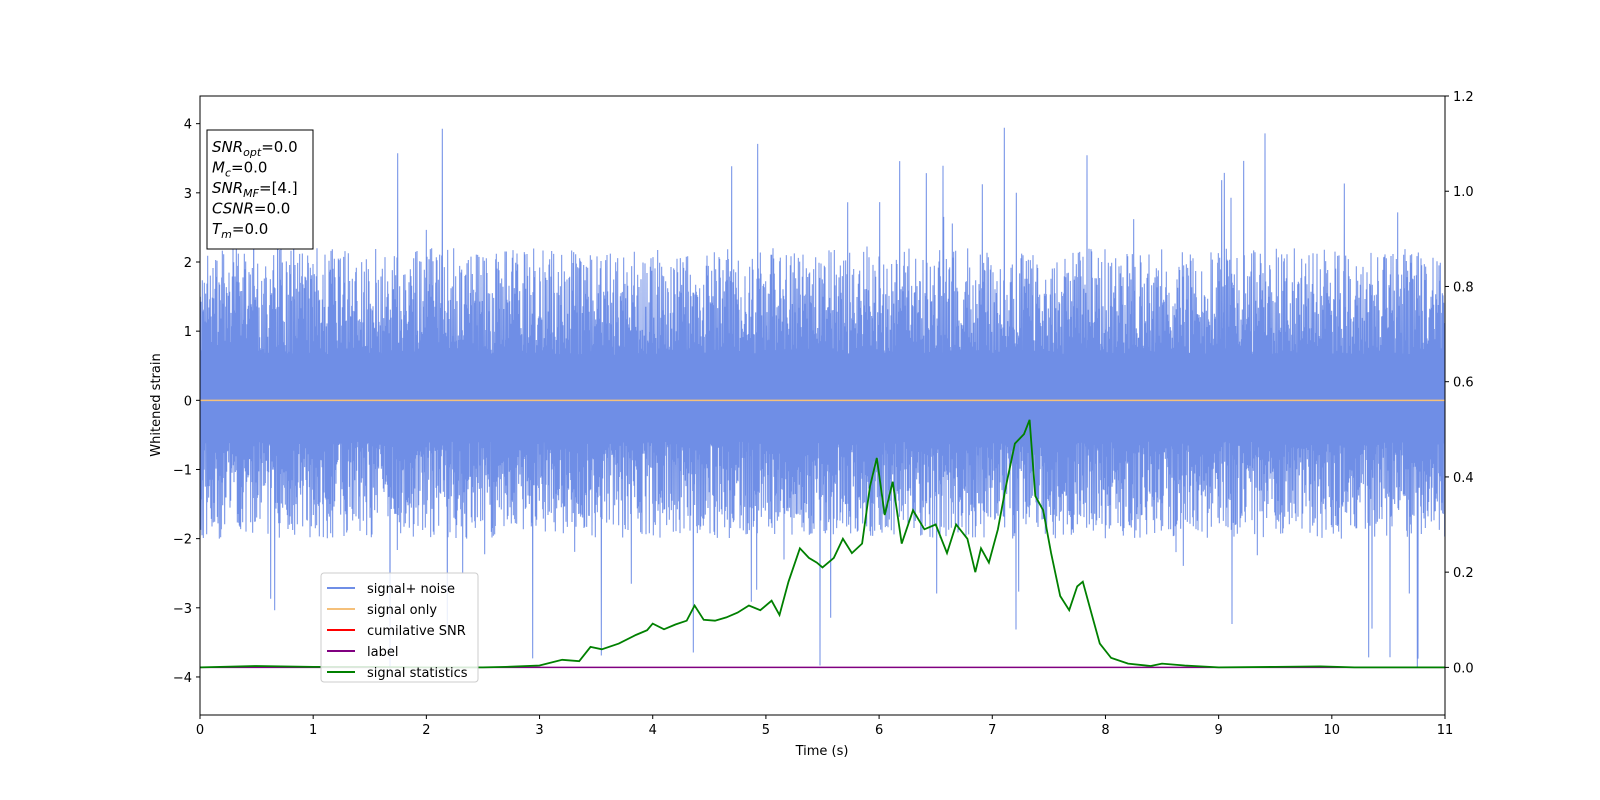  I want to click on y-tick-label: 1, so click(188, 332).